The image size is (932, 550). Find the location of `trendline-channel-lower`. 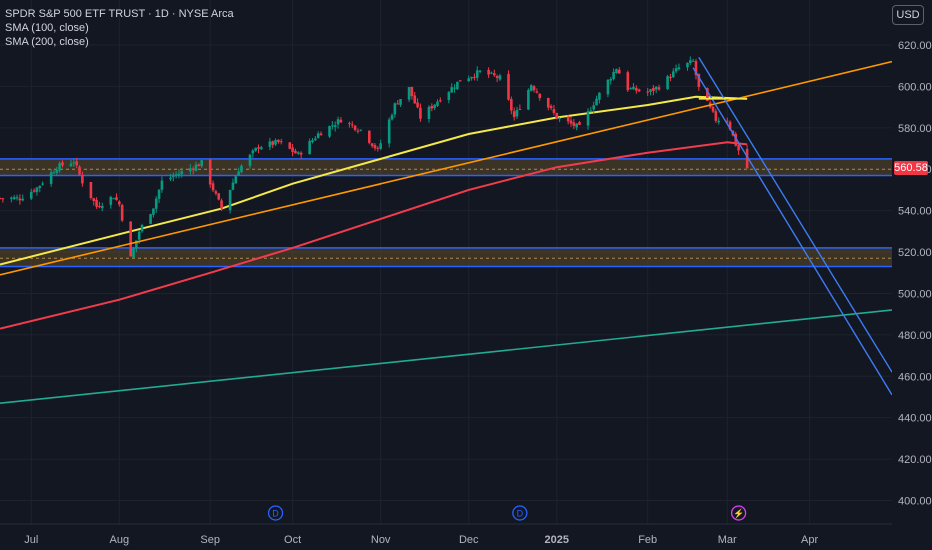

trendline-channel-lower is located at coordinates (792, 231).